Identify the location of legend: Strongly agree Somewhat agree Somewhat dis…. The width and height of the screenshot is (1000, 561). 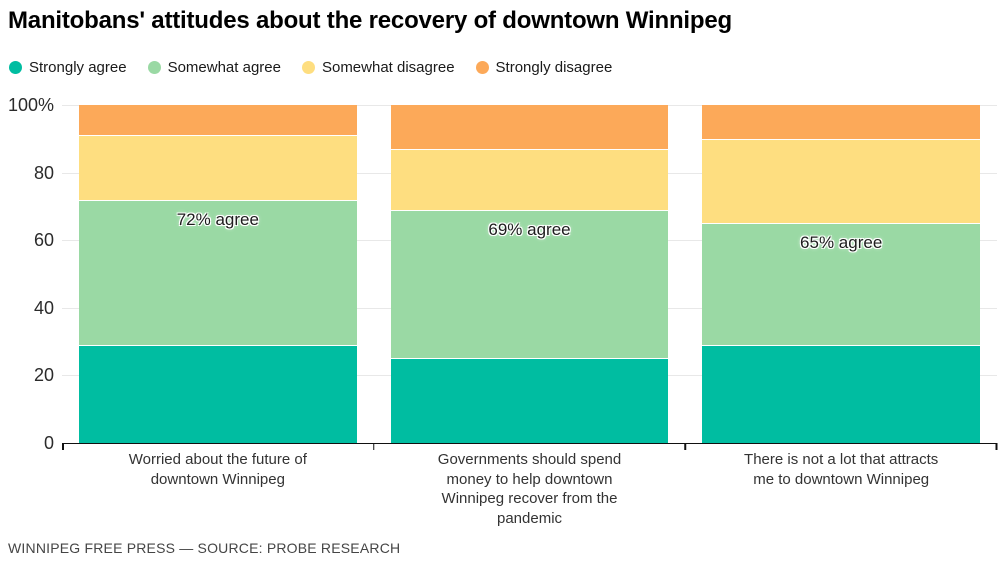
(310, 67).